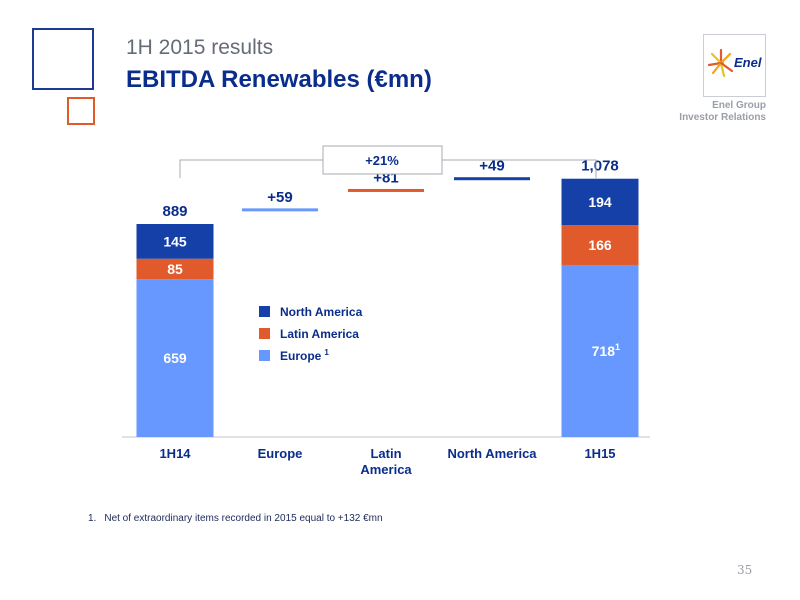  Describe the element at coordinates (175, 453) in the screenshot. I see `category-label-0: 1H14` at that location.